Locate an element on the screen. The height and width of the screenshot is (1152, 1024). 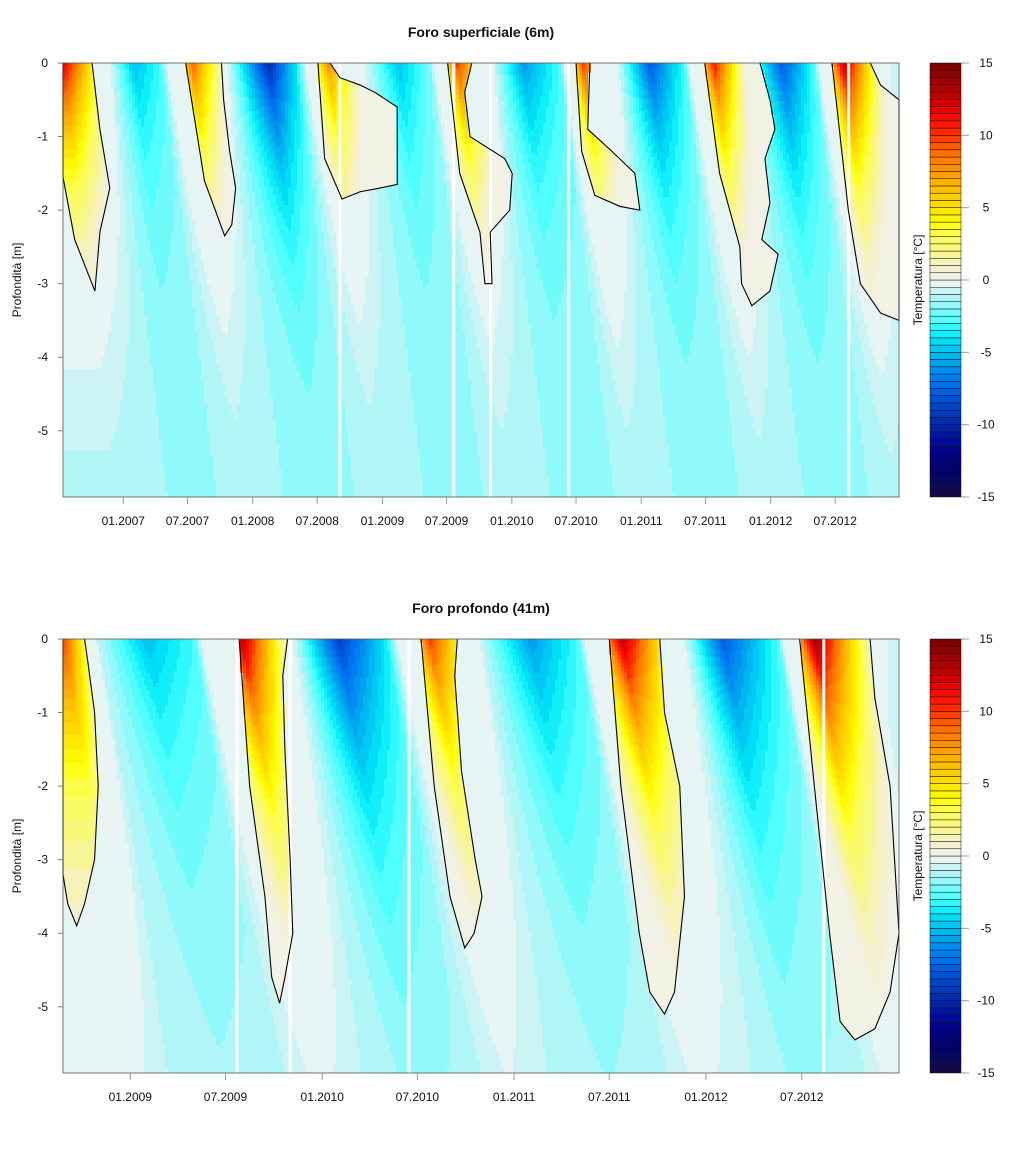
y-tick-label: -4 is located at coordinates (42, 357).